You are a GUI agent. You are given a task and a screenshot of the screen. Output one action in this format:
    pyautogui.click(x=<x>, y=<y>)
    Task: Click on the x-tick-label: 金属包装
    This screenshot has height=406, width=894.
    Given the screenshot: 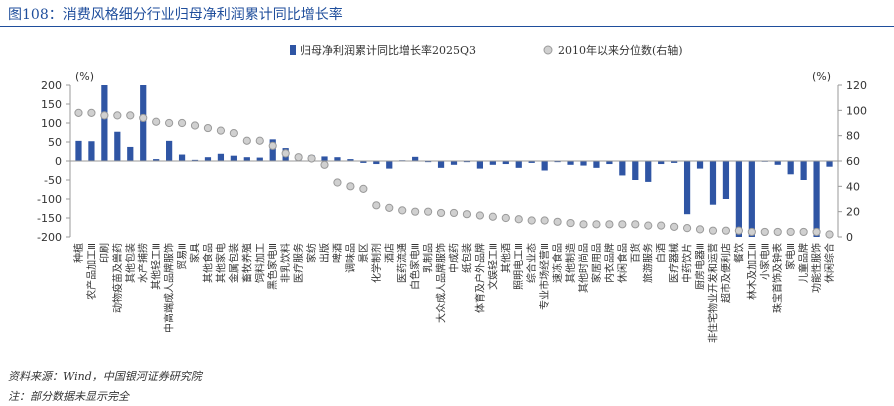 What is the action you would take?
    pyautogui.click(x=233, y=263)
    